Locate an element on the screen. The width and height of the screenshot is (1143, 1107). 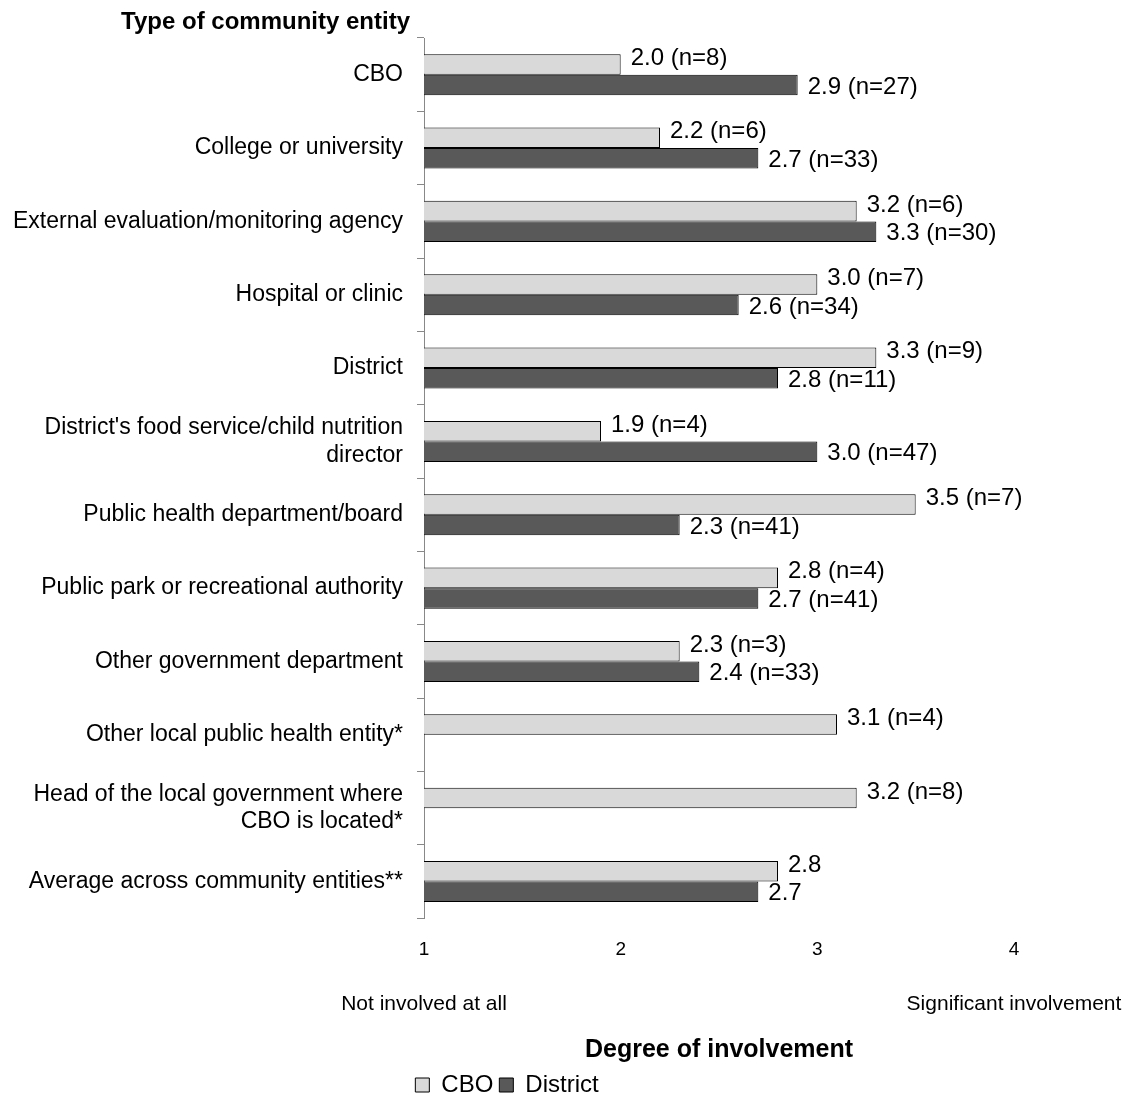
y-tick-label: Average across community entities** is located at coordinates (216, 879).